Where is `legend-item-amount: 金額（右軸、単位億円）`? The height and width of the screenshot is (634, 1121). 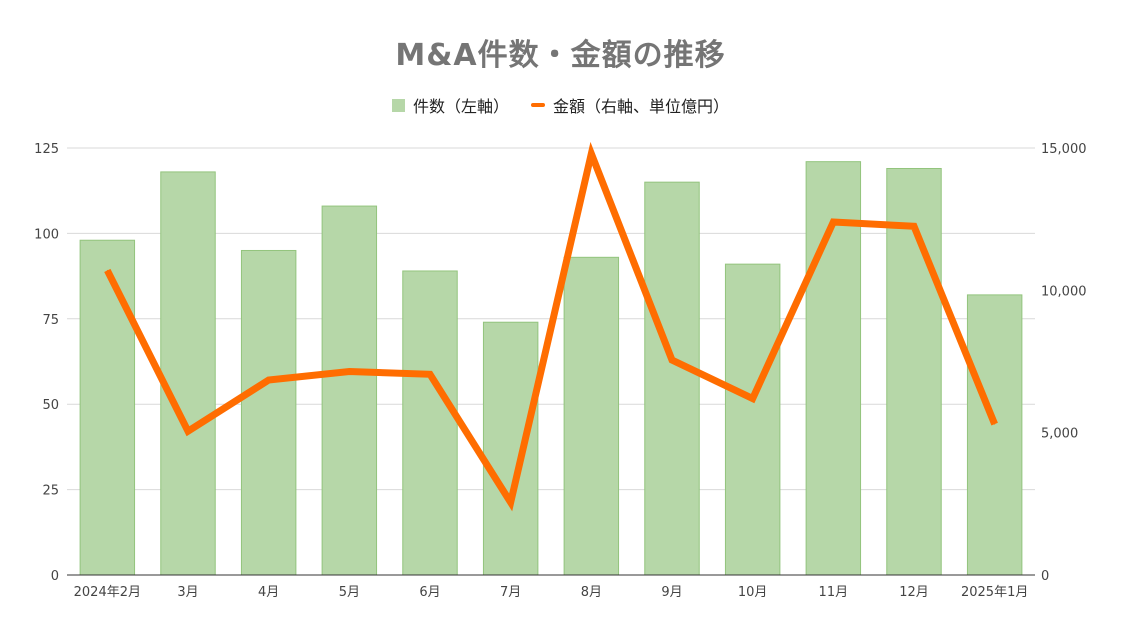
legend-item-amount: 金額（右軸、単位億円） is located at coordinates (630, 105).